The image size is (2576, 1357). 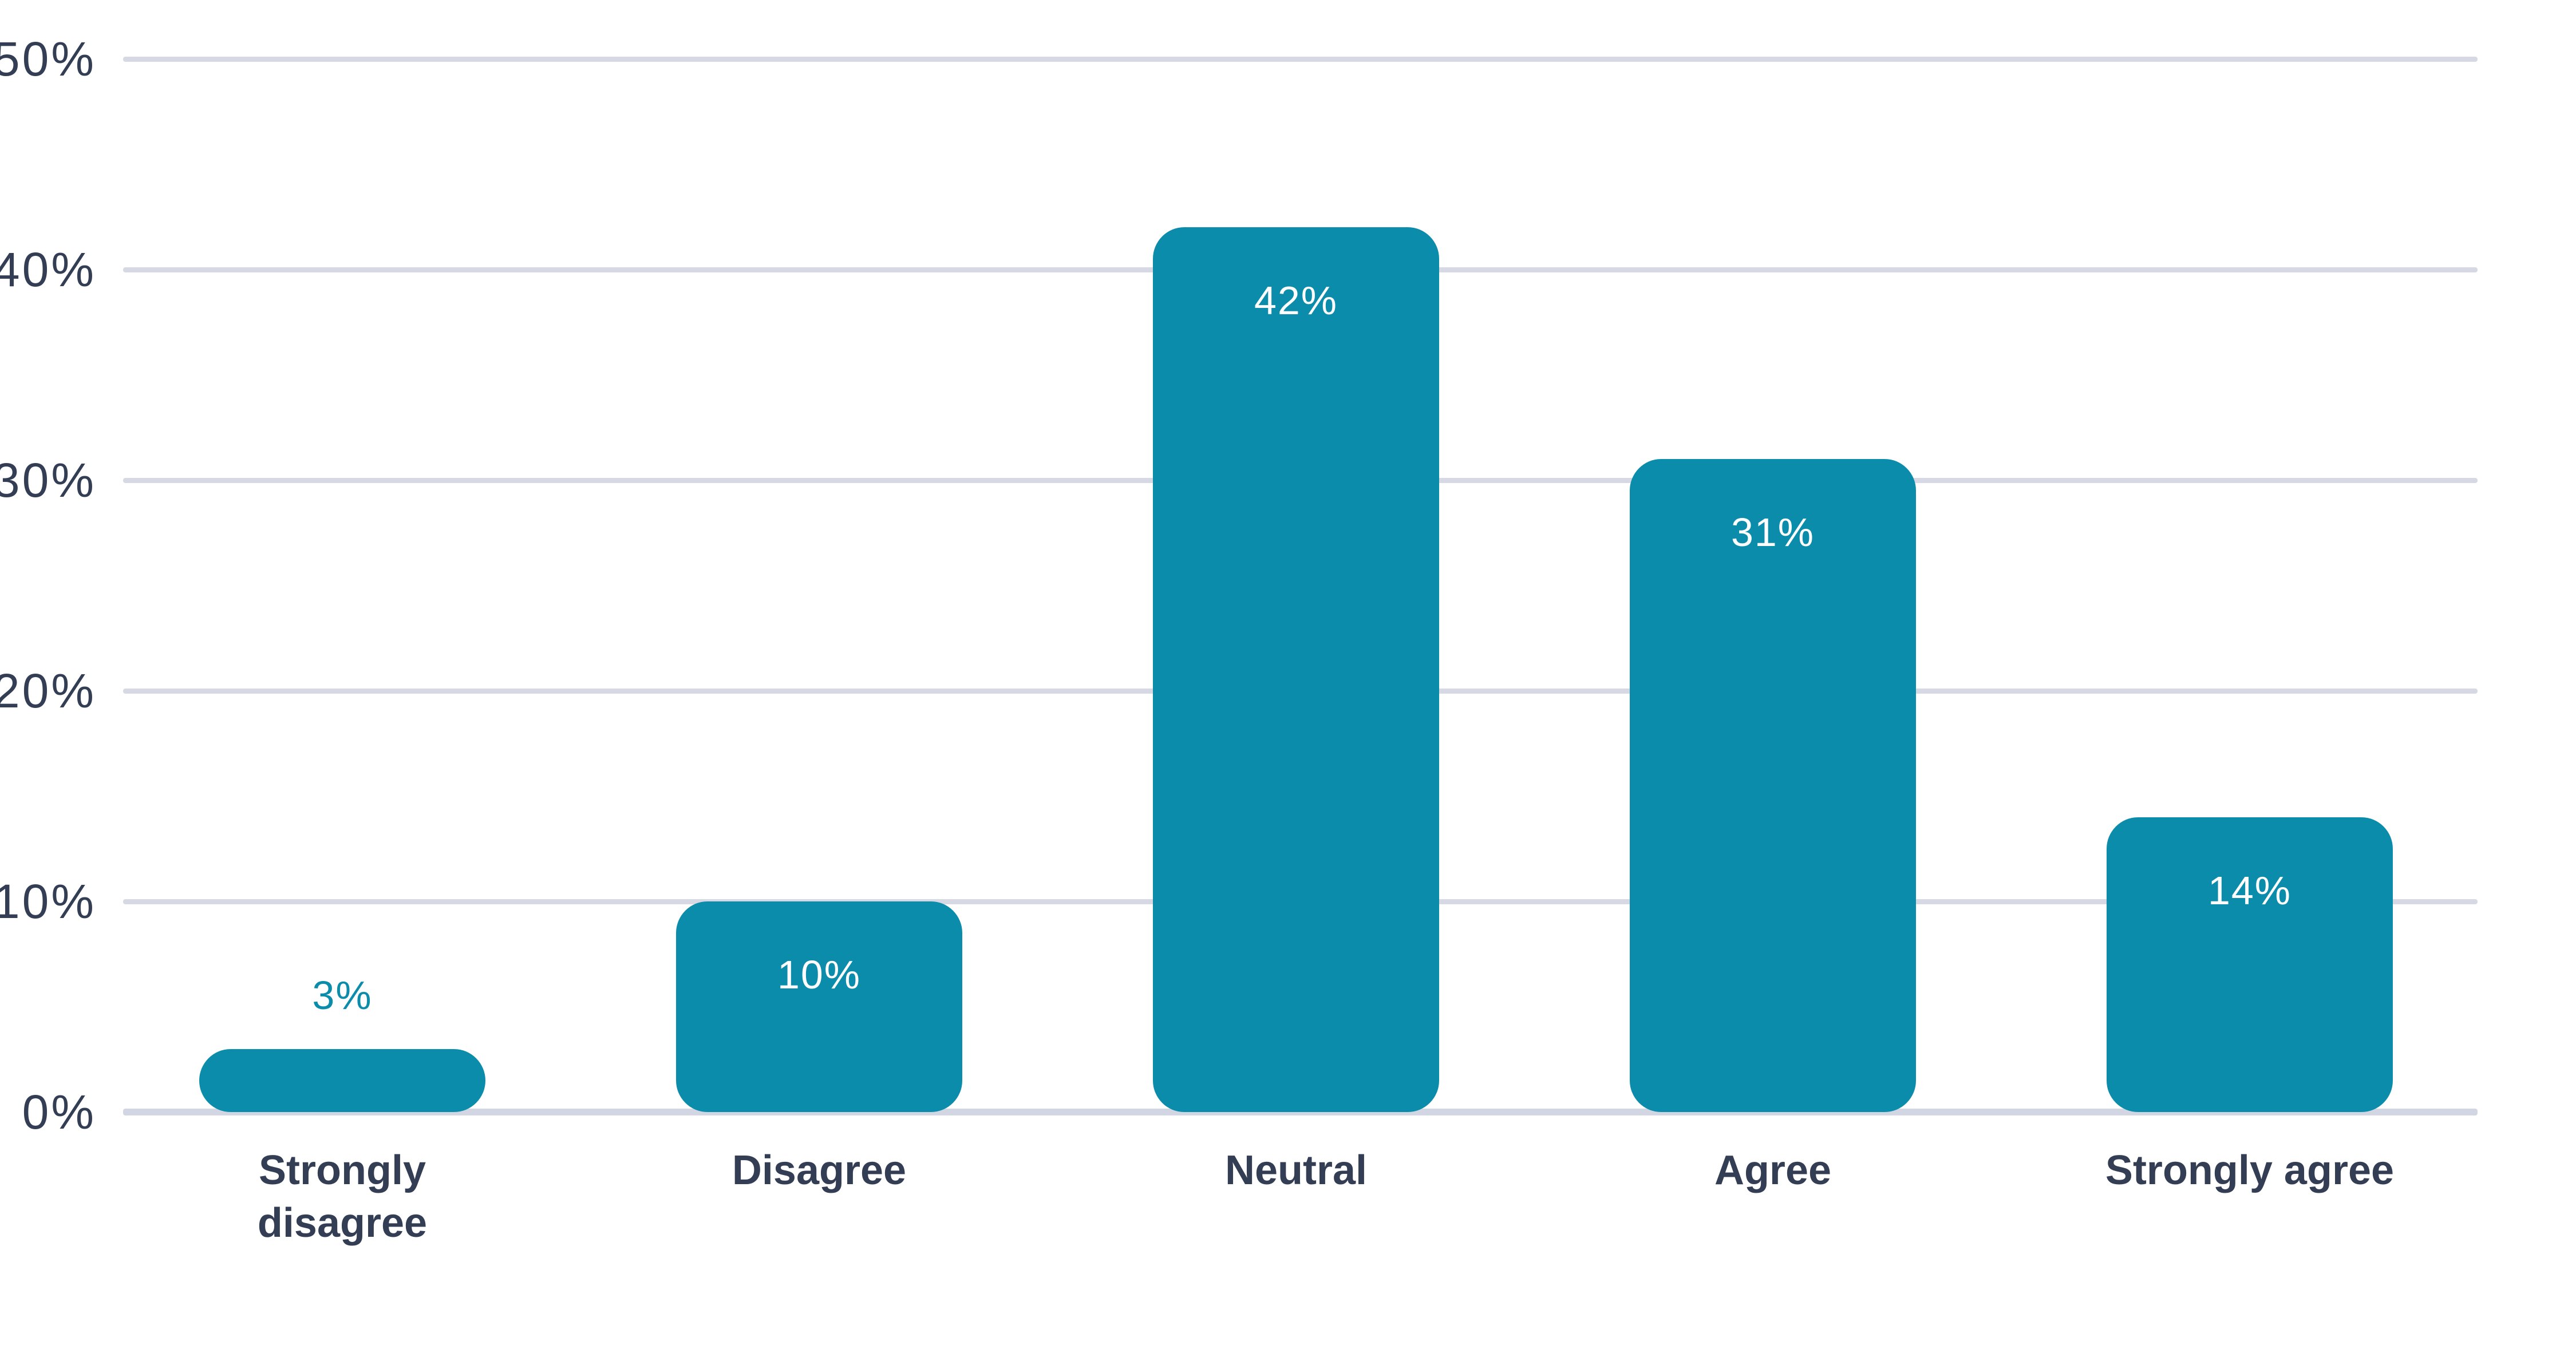 What do you see at coordinates (2249, 890) in the screenshot?
I see `value-label-strongly-agree: 14%` at bounding box center [2249, 890].